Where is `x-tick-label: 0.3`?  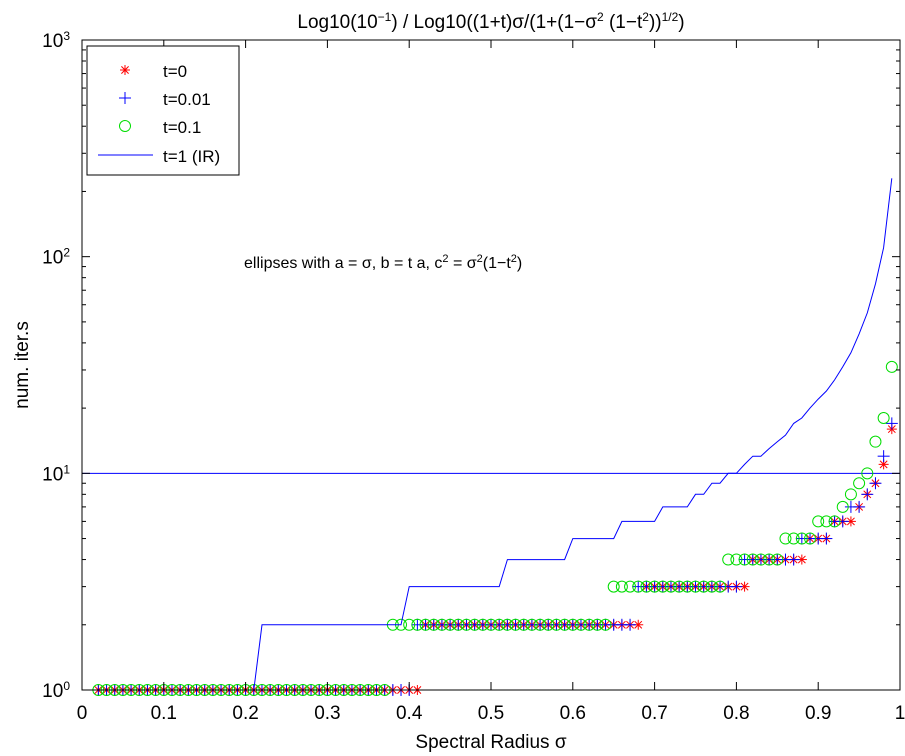 x-tick-label: 0.3 is located at coordinates (327, 713).